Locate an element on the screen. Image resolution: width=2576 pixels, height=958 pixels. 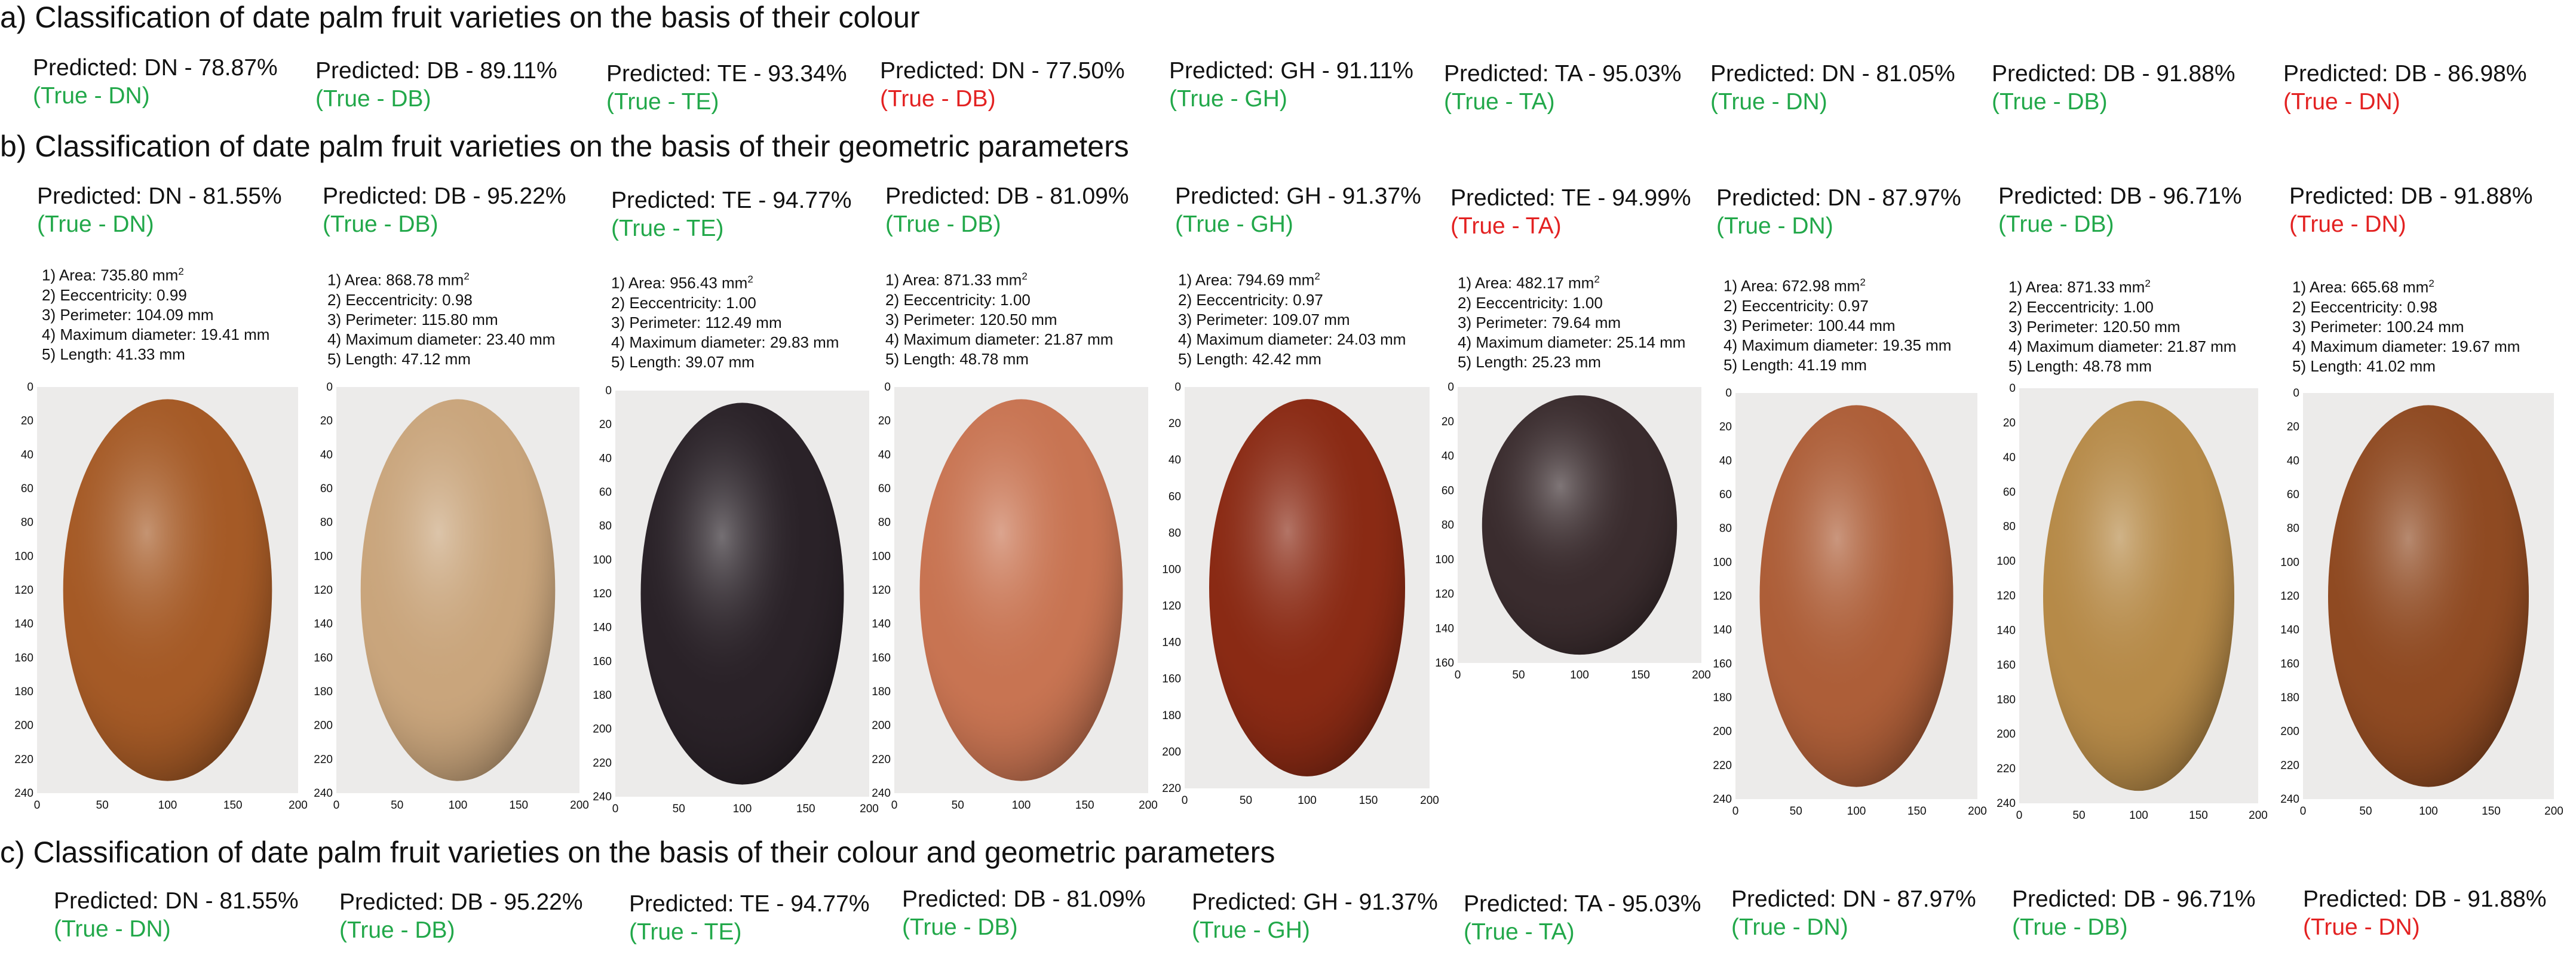
predicted-label: Predicted: TA - 95.03% is located at coordinates (1563, 74).